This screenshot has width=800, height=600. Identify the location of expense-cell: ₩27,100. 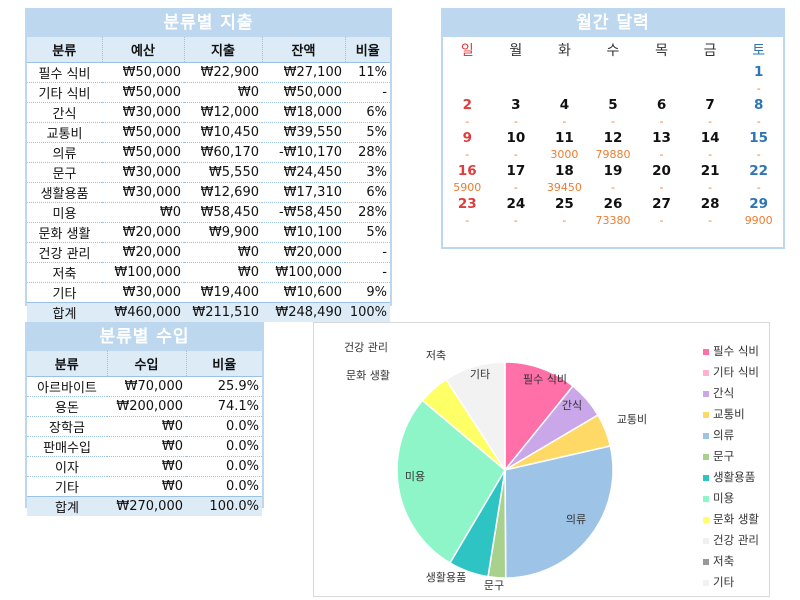
(303, 72).